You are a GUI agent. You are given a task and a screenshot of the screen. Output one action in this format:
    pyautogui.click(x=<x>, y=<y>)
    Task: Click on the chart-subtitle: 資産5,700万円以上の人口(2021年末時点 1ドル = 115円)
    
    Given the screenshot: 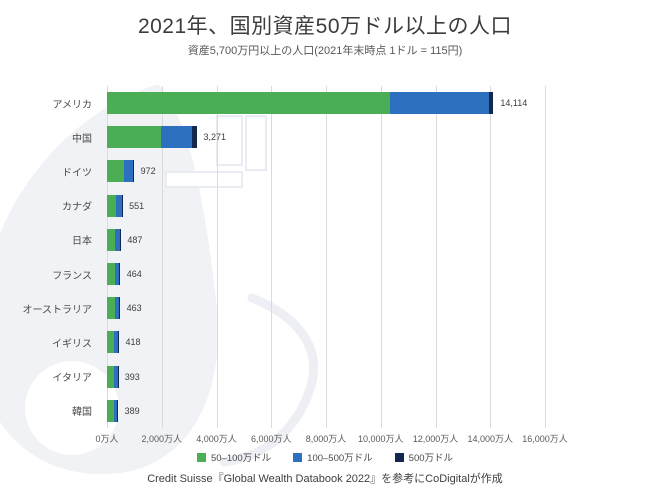 What is the action you would take?
    pyautogui.click(x=325, y=51)
    